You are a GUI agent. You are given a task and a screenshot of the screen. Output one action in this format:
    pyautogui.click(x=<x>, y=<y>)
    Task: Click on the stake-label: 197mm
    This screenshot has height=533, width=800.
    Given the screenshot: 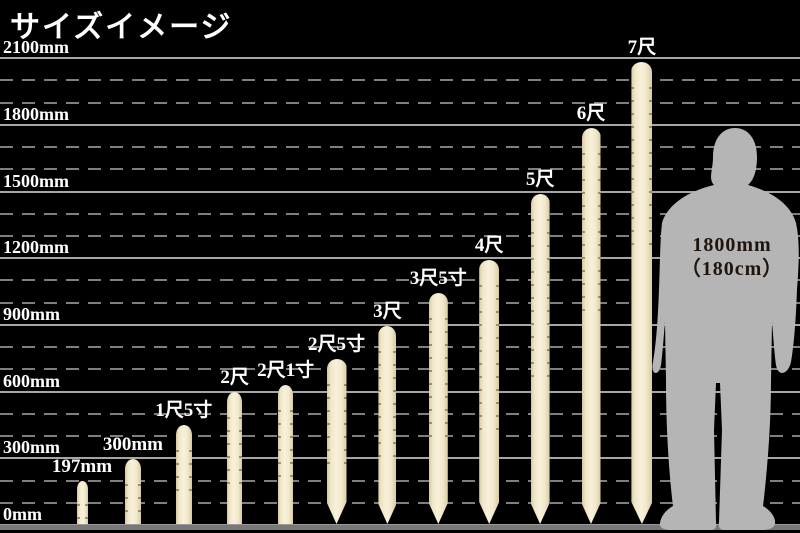 What is the action you would take?
    pyautogui.click(x=82, y=467)
    